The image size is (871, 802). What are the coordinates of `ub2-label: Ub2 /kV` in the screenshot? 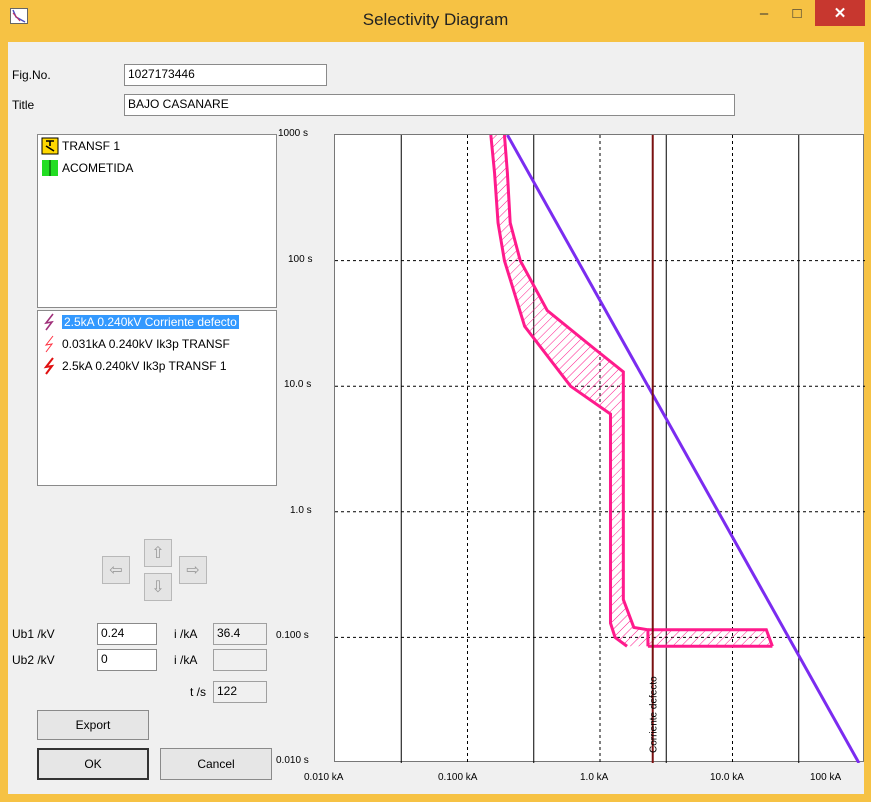 It's located at (33, 660).